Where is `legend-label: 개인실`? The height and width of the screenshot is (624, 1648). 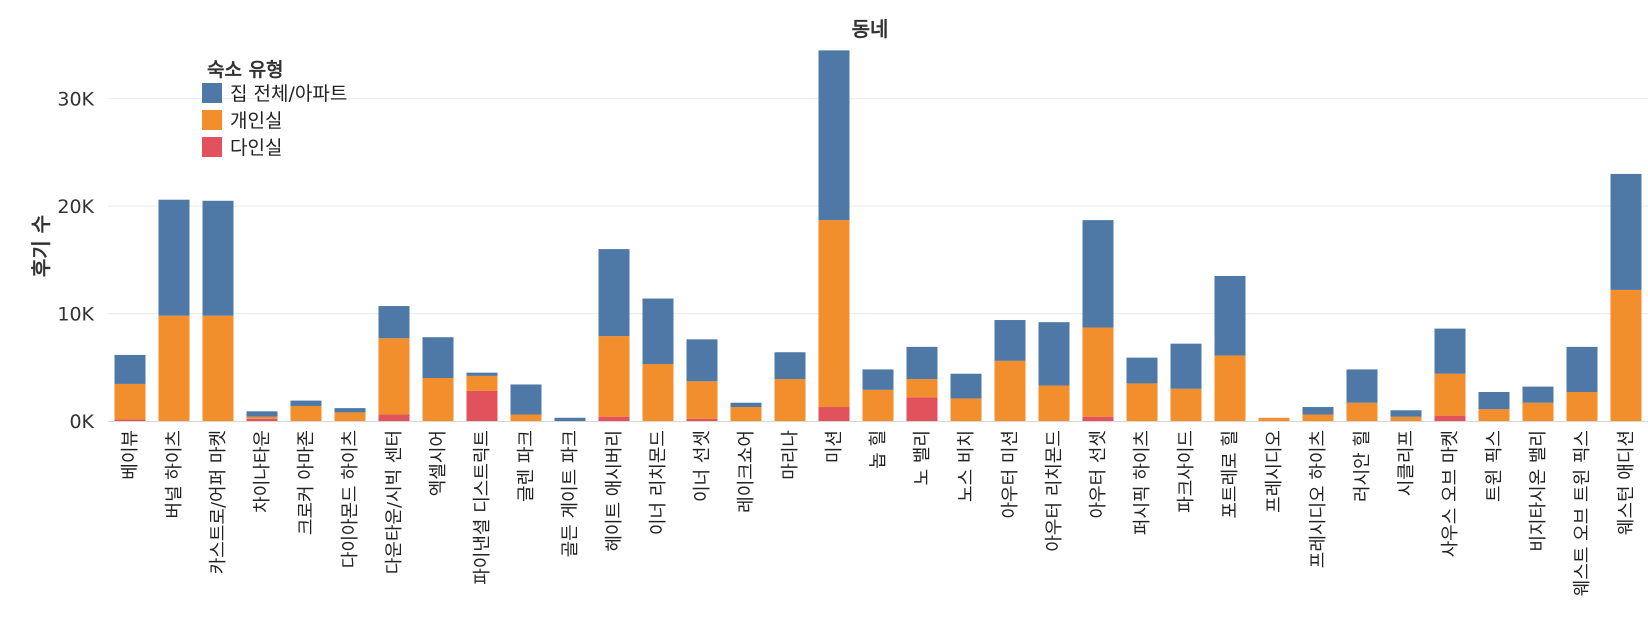 legend-label: 개인실 is located at coordinates (256, 121).